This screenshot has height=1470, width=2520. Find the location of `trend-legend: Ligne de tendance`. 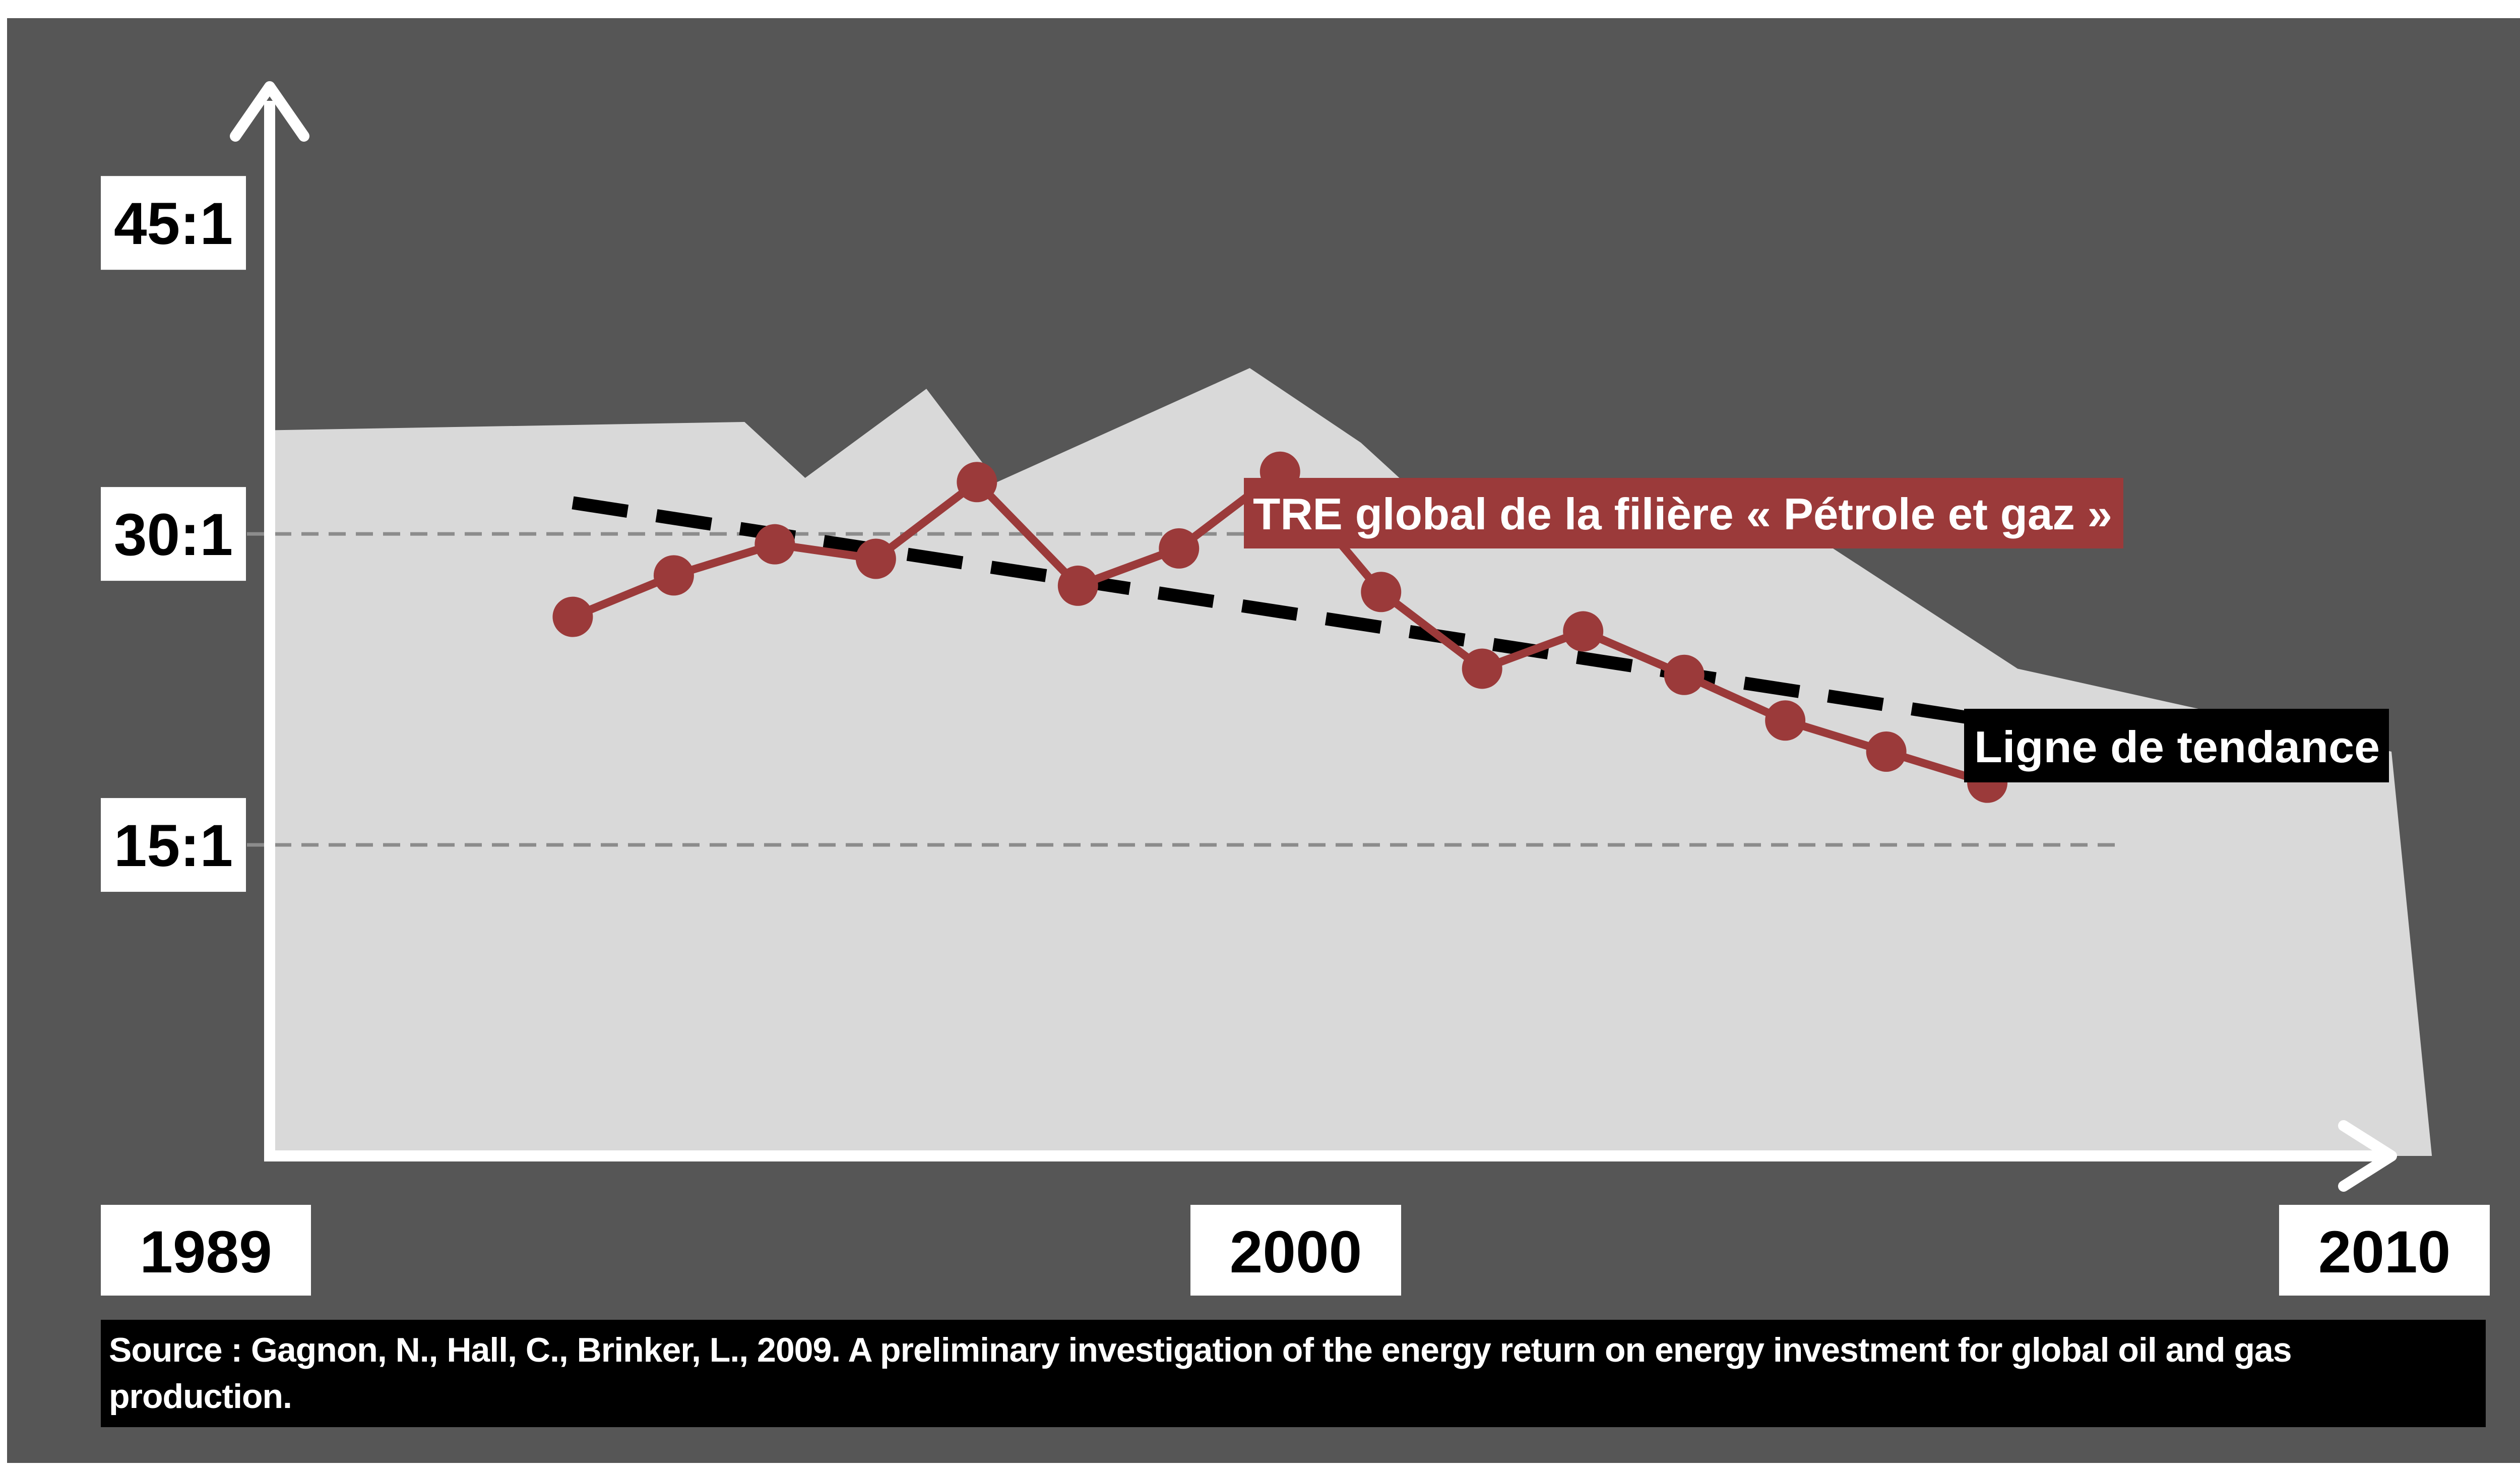

trend-legend: Ligne de tendance is located at coordinates (2176, 745).